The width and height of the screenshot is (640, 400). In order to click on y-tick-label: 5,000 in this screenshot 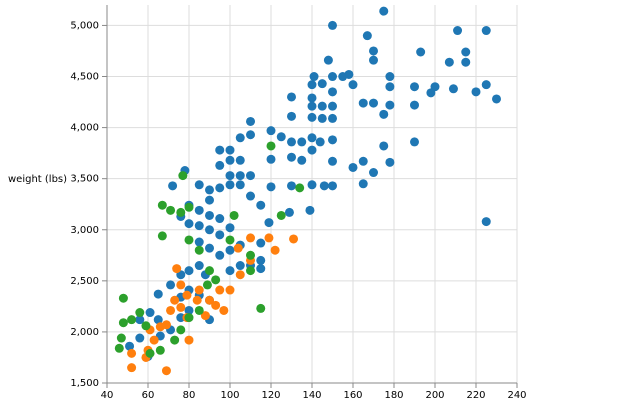, I will do `click(84, 25)`.